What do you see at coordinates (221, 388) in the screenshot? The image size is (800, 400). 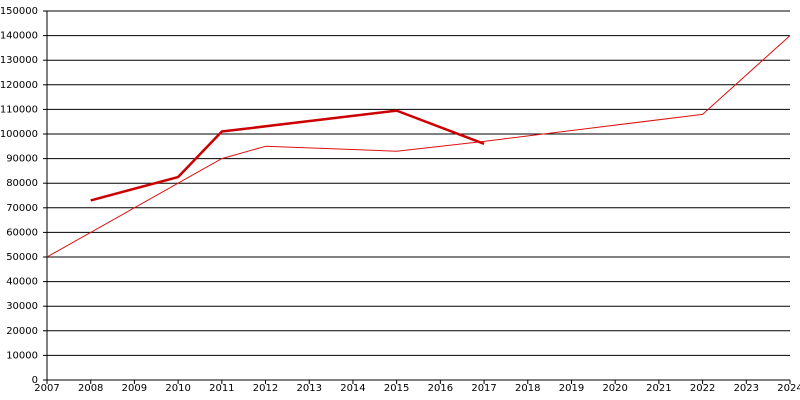 I see `x-tick-label: 2011` at bounding box center [221, 388].